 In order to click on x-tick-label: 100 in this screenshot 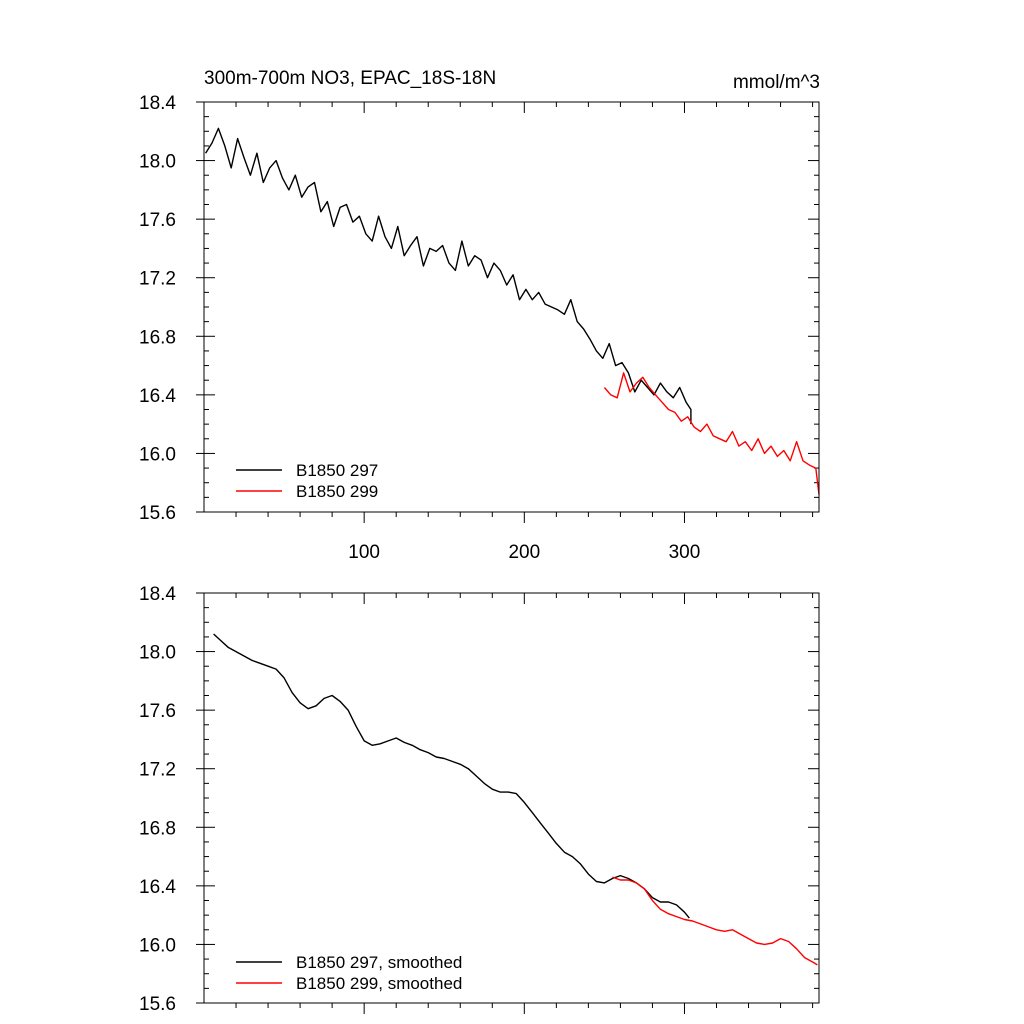, I will do `click(364, 552)`.